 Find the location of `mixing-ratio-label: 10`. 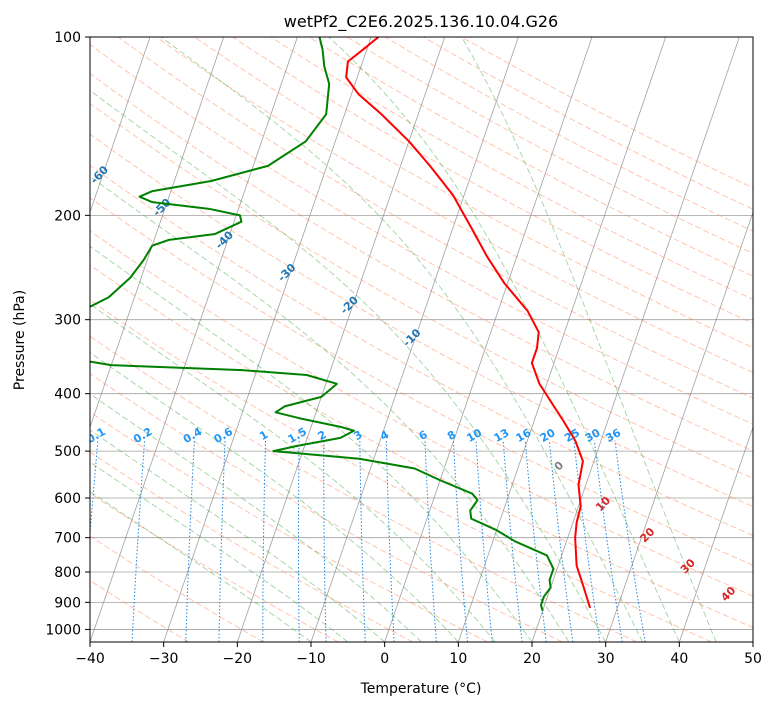

mixing-ratio-label: 10 is located at coordinates (474, 435).